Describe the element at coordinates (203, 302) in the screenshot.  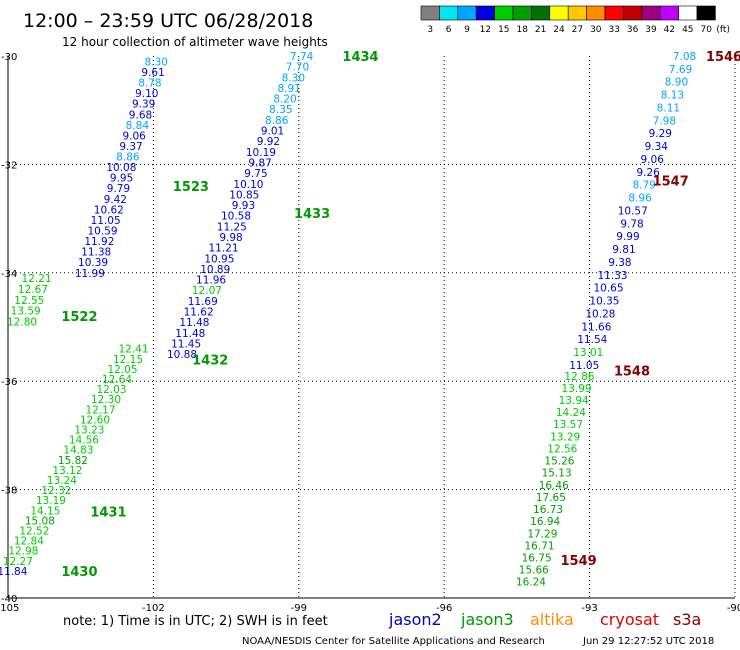
I see `swh-value-label: 11.69` at that location.